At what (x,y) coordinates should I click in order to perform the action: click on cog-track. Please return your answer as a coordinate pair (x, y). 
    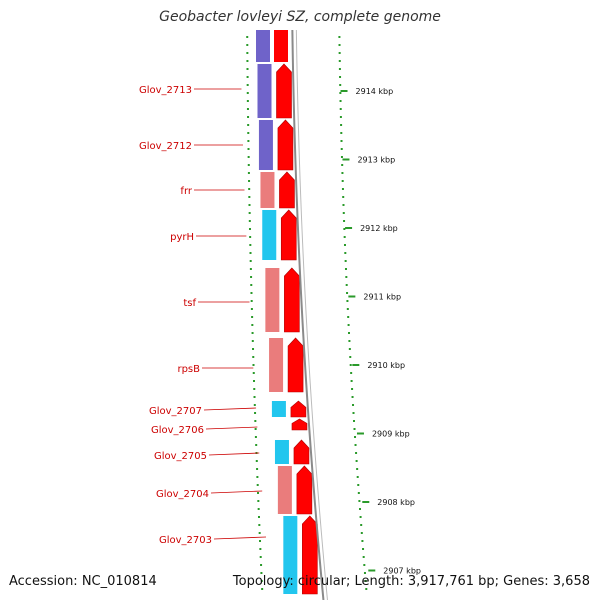
    Looking at the image, I should click on (277, 312).